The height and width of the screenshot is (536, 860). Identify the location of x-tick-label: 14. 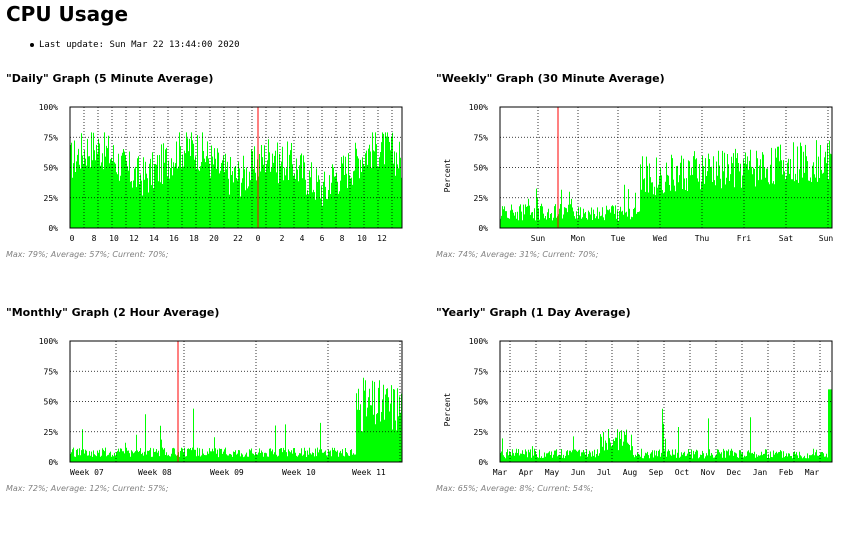
(154, 238).